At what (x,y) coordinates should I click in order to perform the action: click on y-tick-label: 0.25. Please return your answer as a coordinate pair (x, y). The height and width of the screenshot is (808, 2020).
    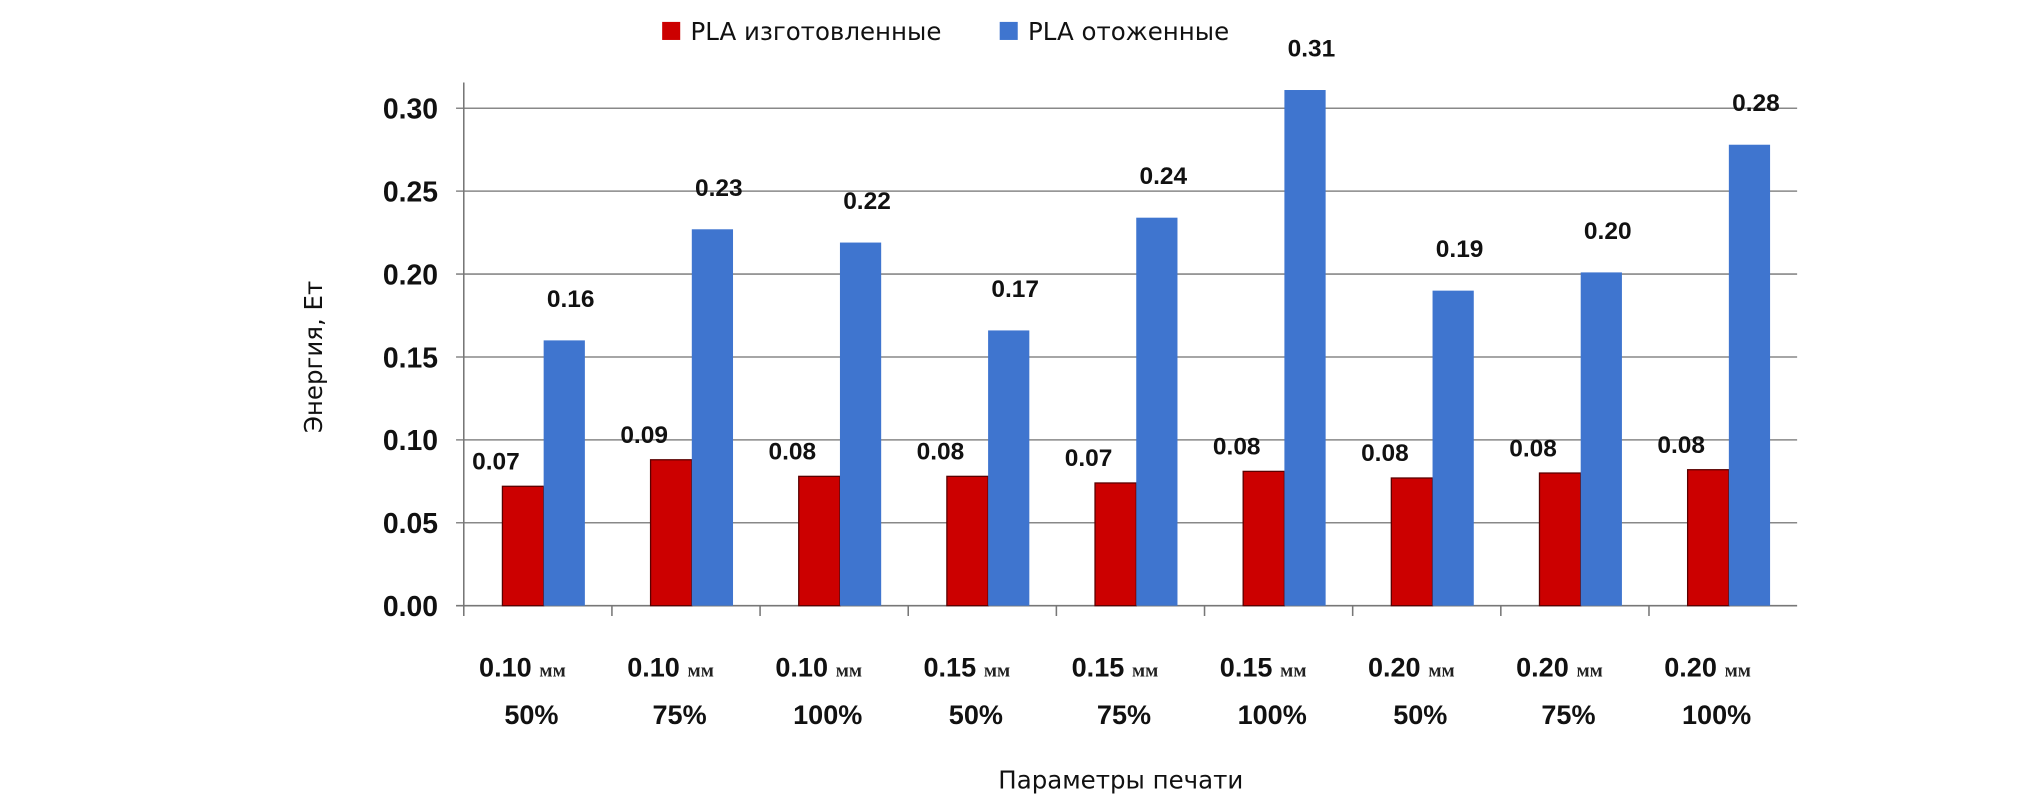
    Looking at the image, I should click on (410, 192).